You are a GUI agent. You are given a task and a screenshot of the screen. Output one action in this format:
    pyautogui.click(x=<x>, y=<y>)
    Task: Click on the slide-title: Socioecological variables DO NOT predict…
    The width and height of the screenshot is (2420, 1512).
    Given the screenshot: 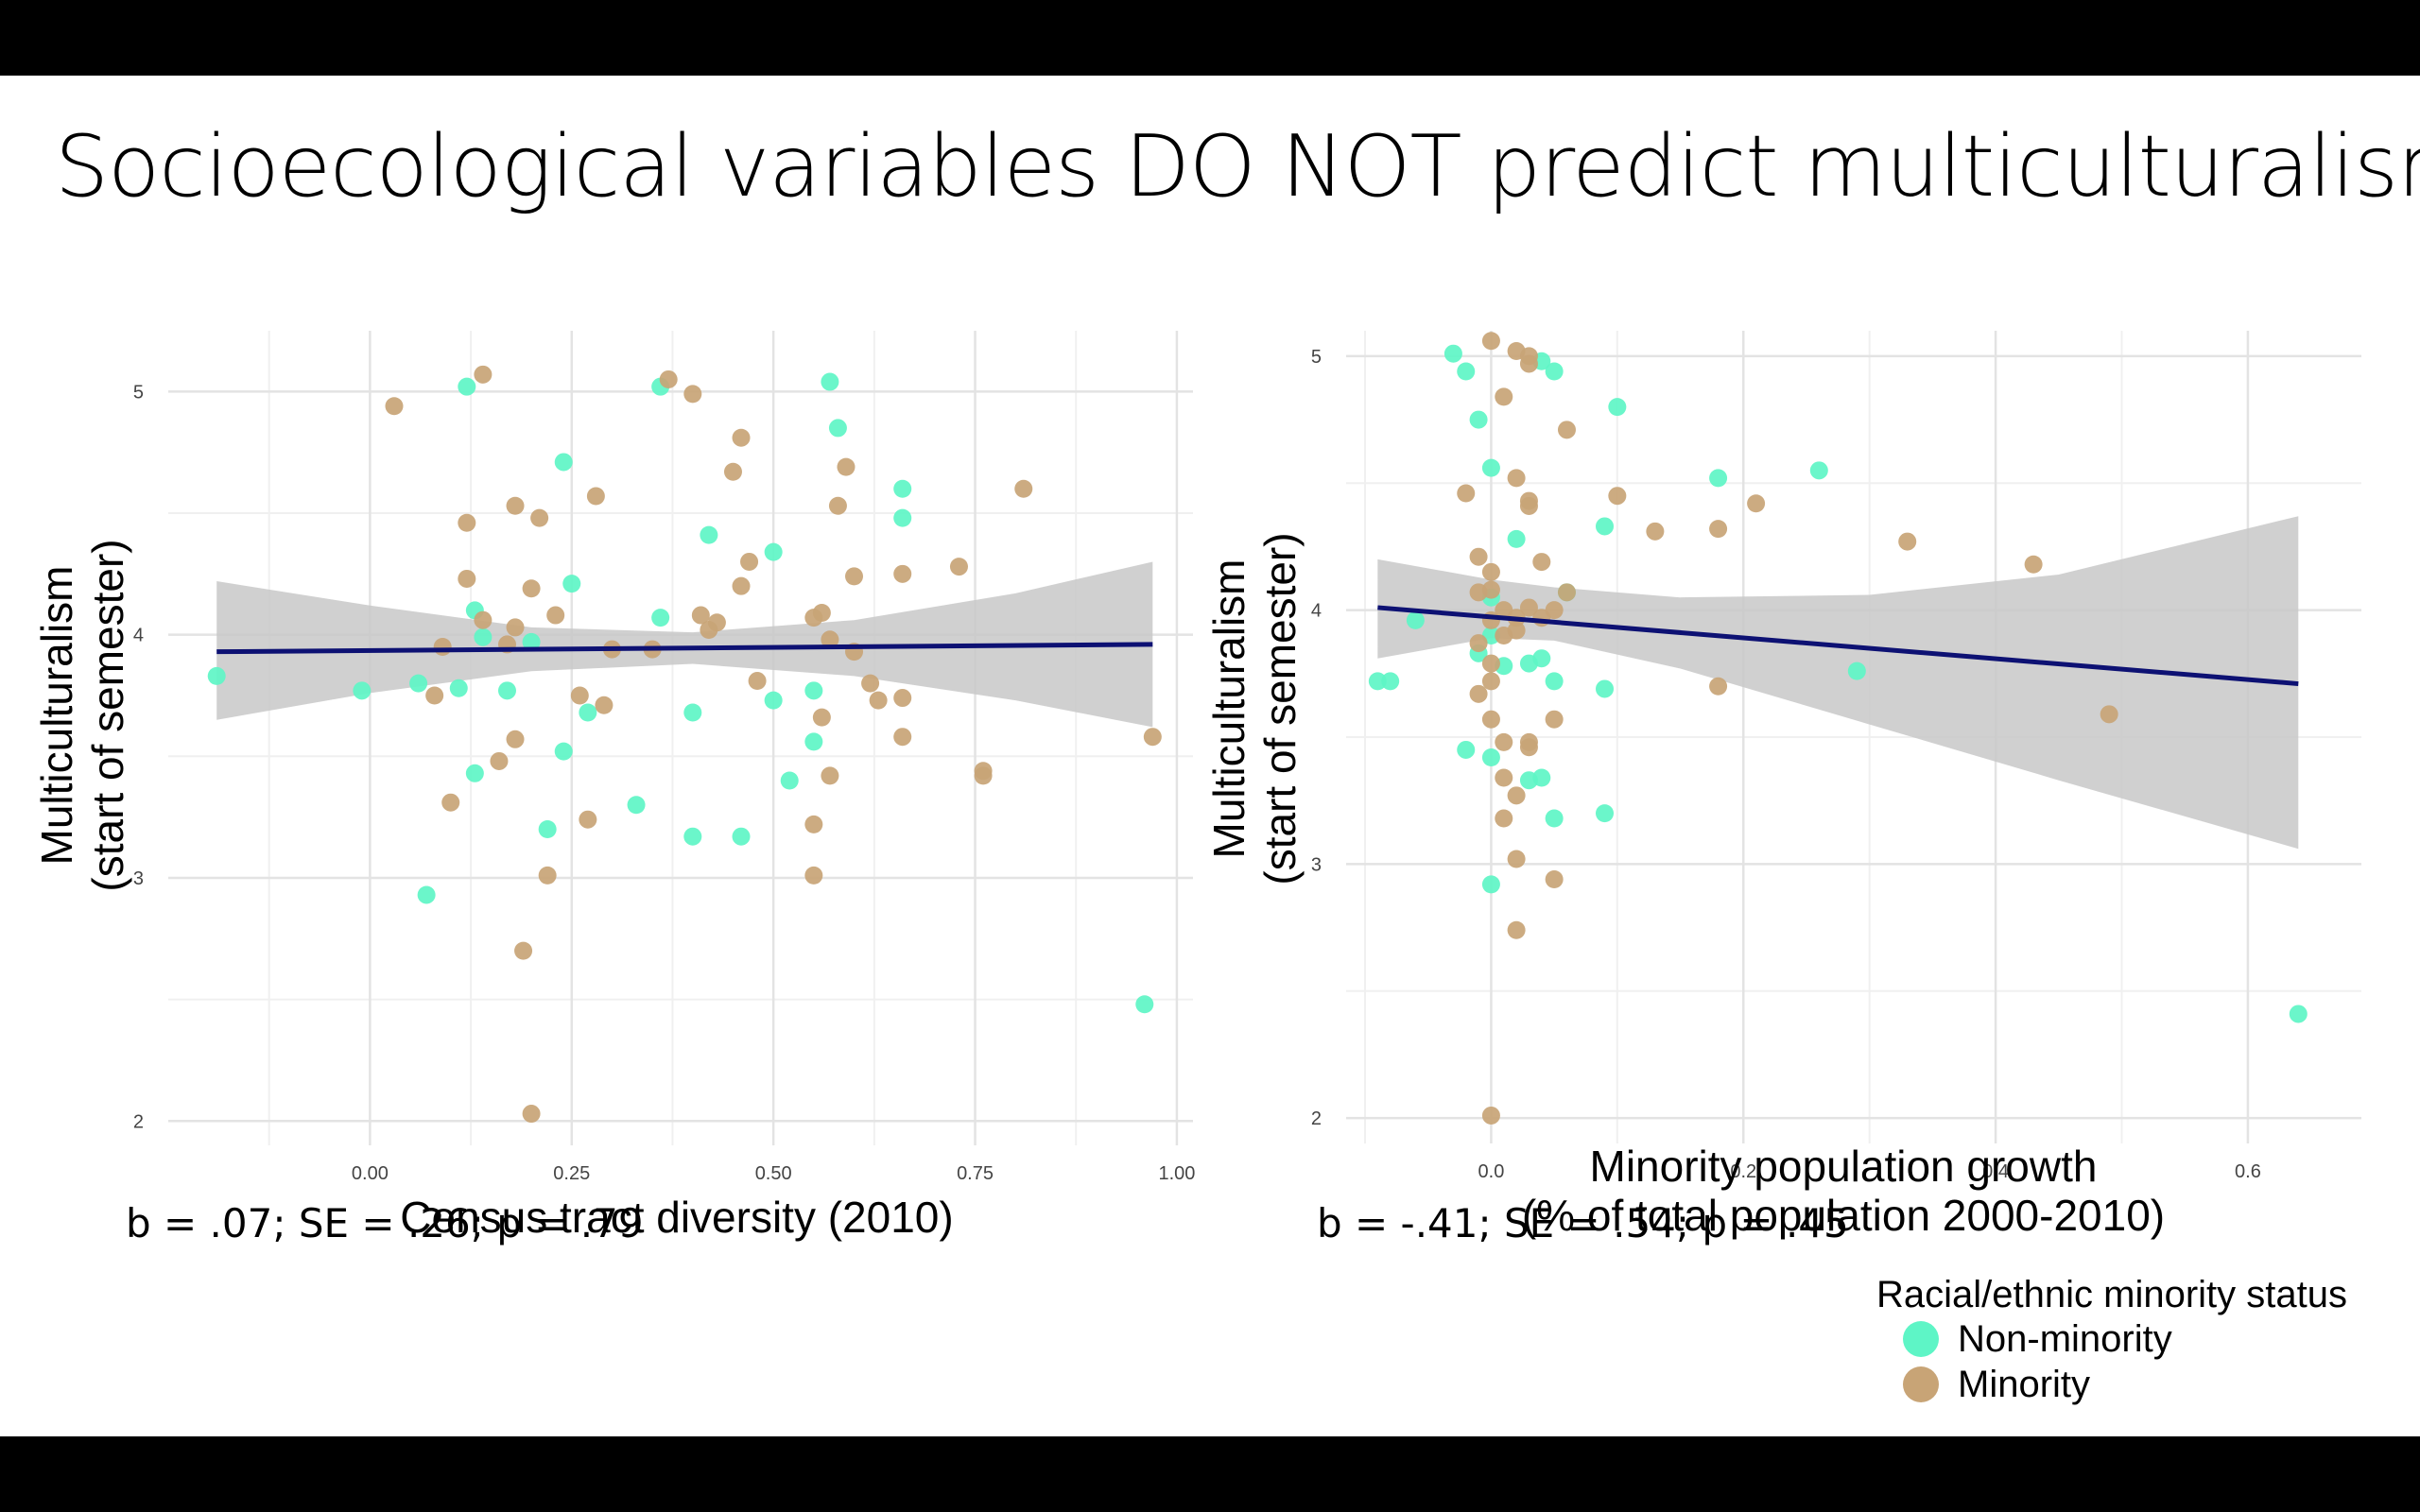 What is the action you would take?
    pyautogui.click(x=1238, y=166)
    